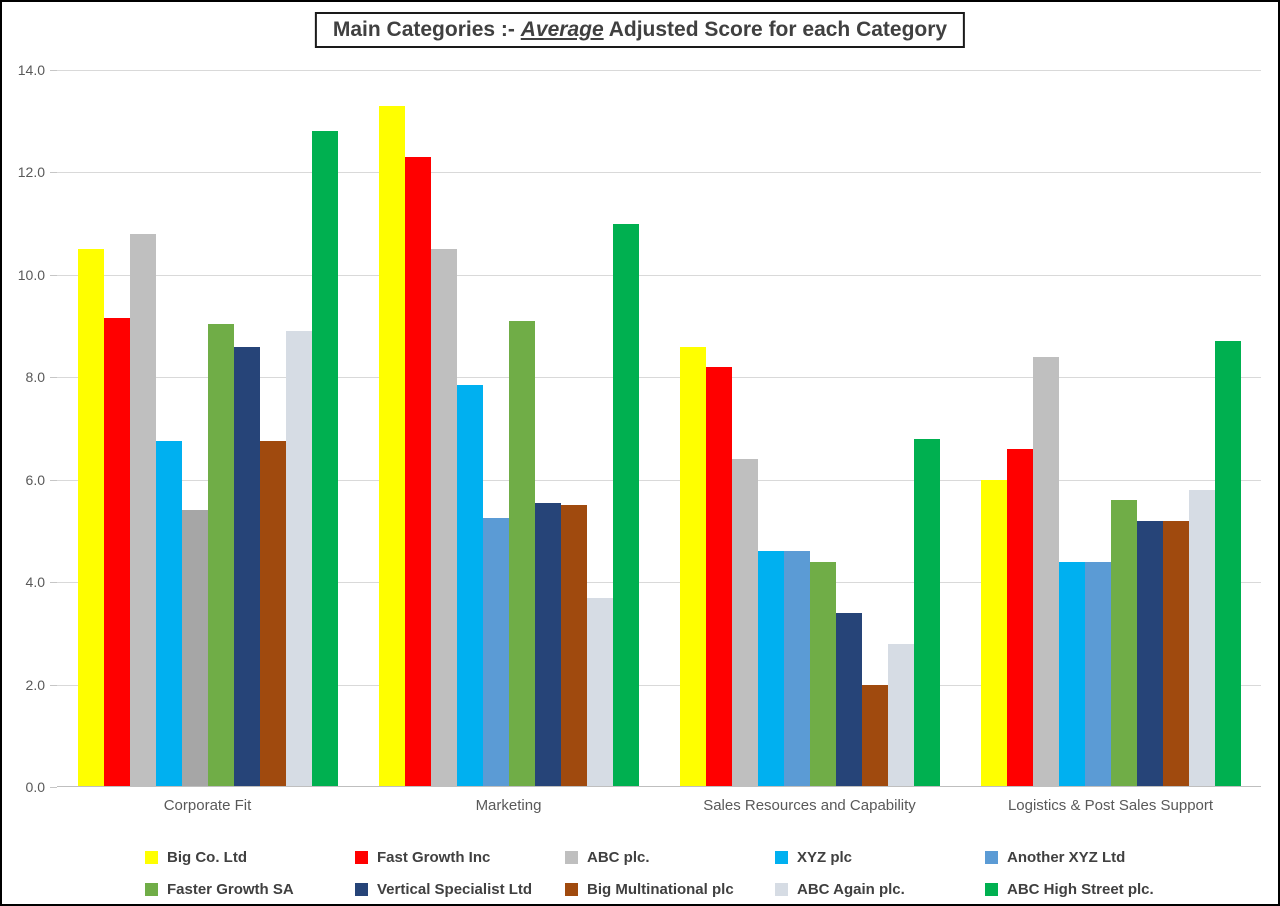  What do you see at coordinates (207, 805) in the screenshot?
I see `x-axis-label-corporate-fit: Corporate Fit` at bounding box center [207, 805].